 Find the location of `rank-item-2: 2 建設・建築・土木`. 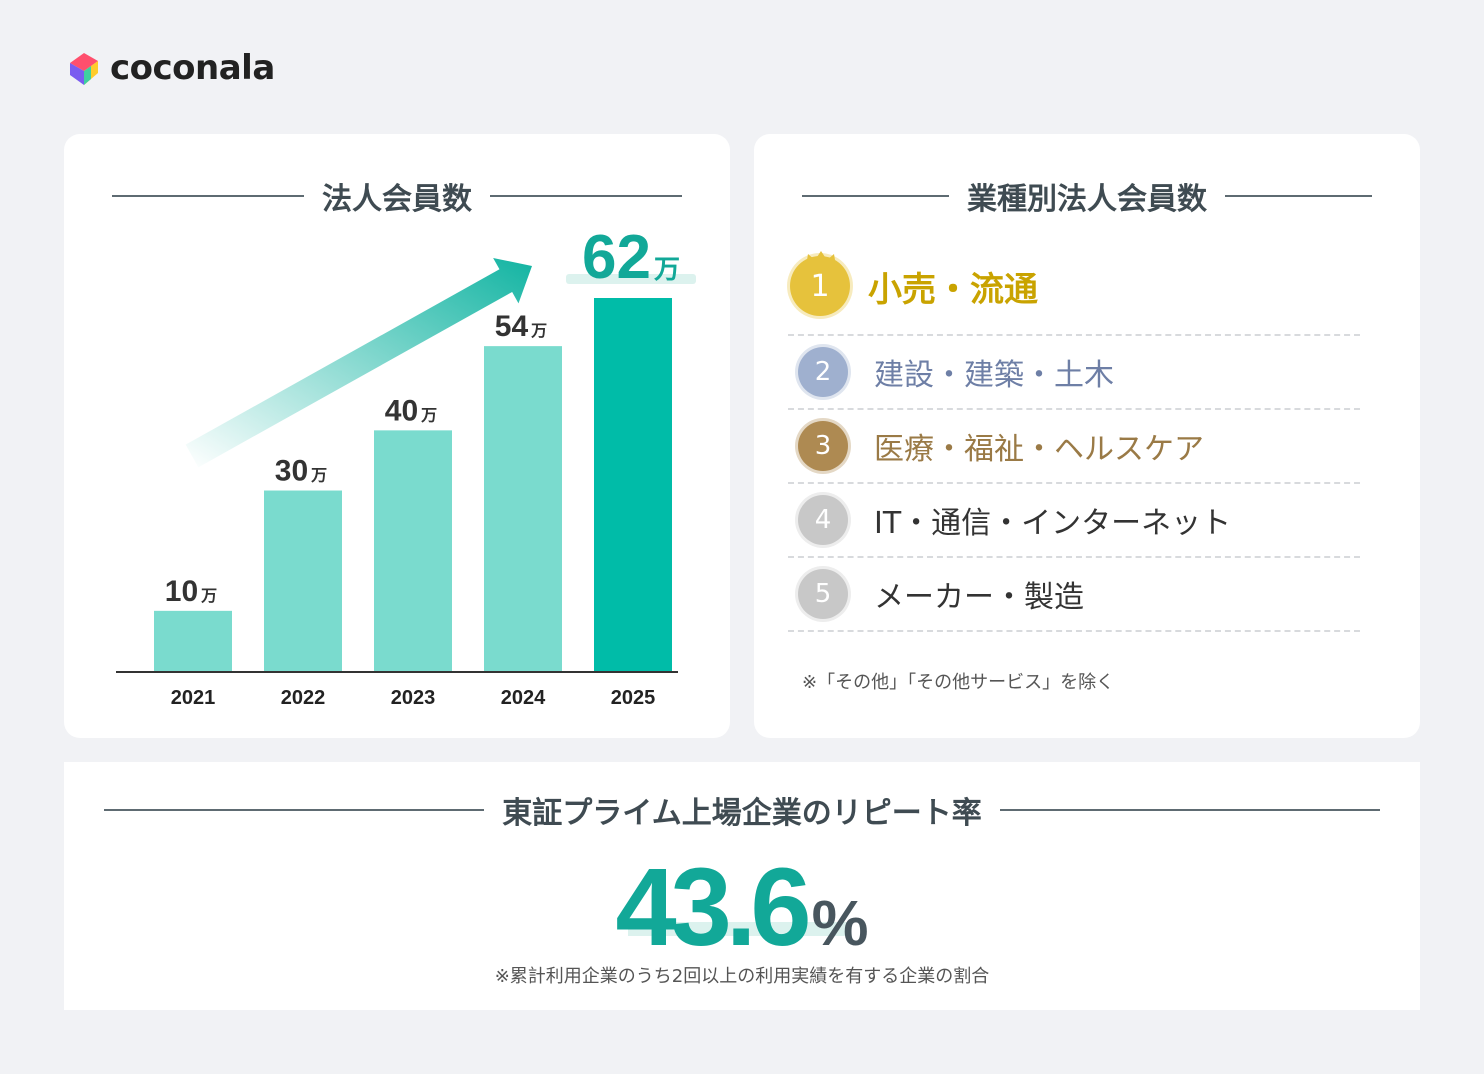

rank-item-2: 2 建設・建築・土木 is located at coordinates (1074, 373).